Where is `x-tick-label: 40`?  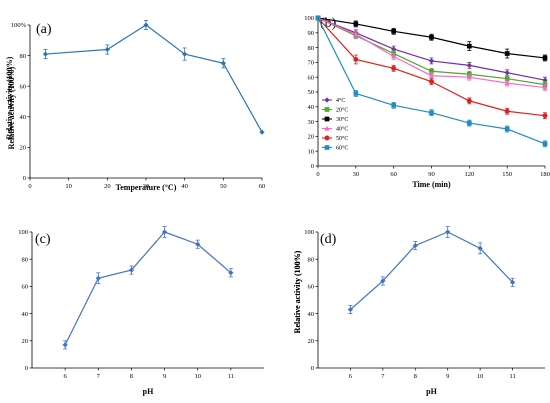
x-tick-label: 40 is located at coordinates (184, 186).